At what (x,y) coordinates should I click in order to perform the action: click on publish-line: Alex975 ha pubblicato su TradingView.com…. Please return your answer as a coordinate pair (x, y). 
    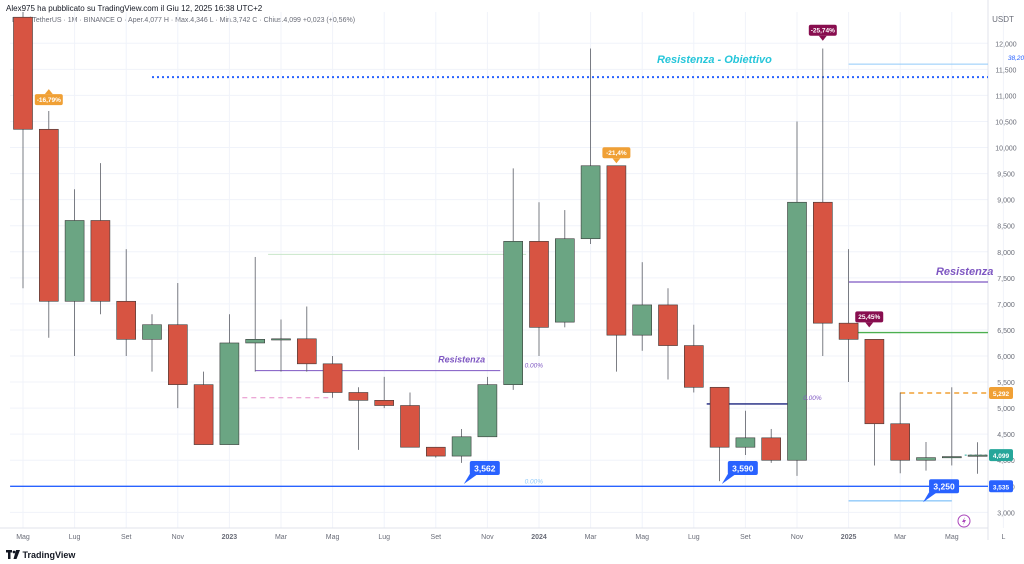
    Looking at the image, I should click on (134, 8).